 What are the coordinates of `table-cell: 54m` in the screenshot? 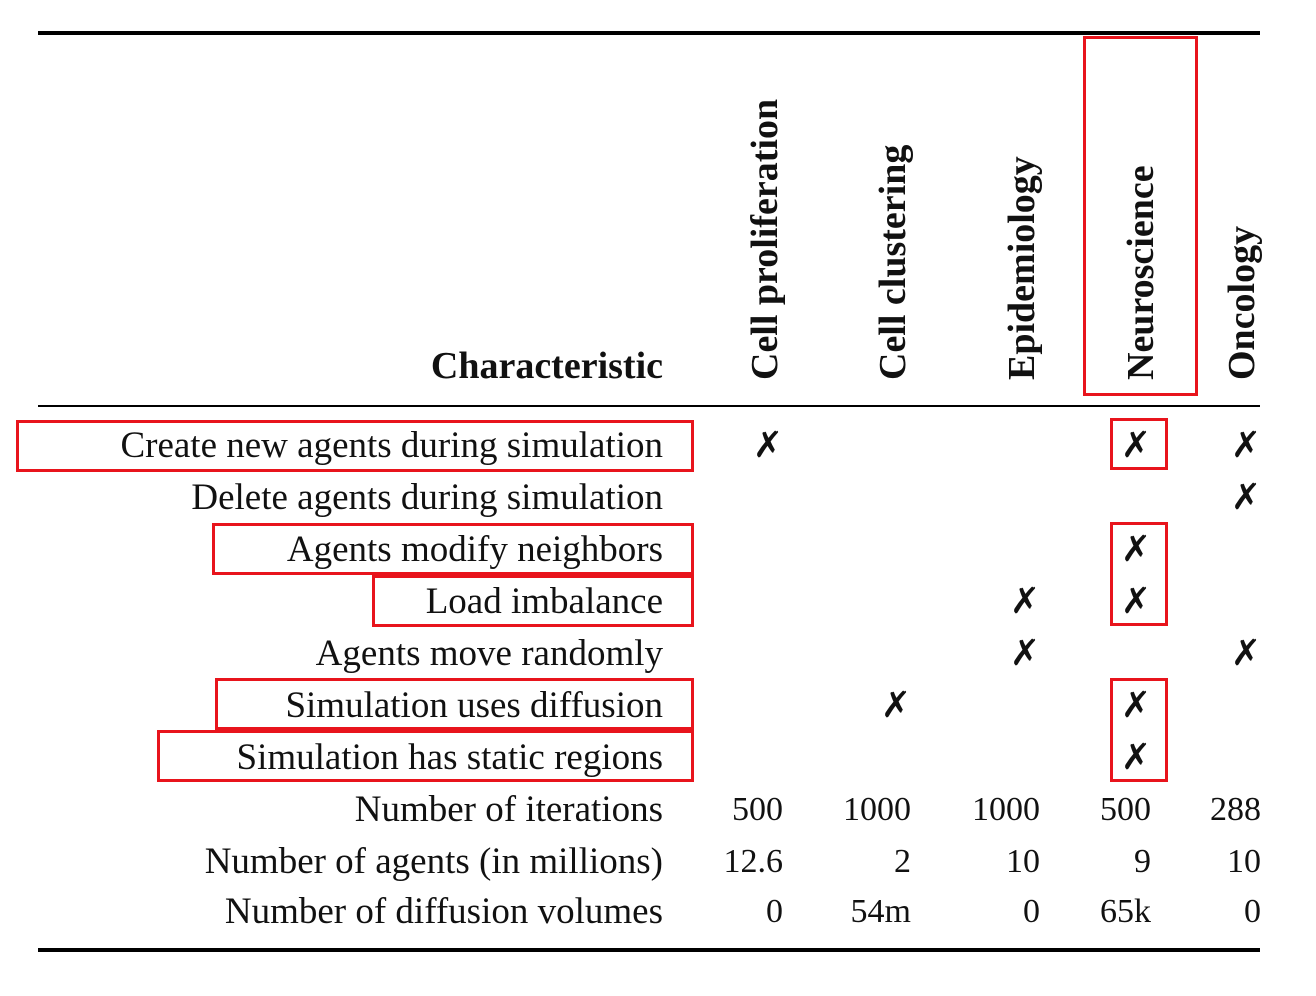 It's located at (880, 911).